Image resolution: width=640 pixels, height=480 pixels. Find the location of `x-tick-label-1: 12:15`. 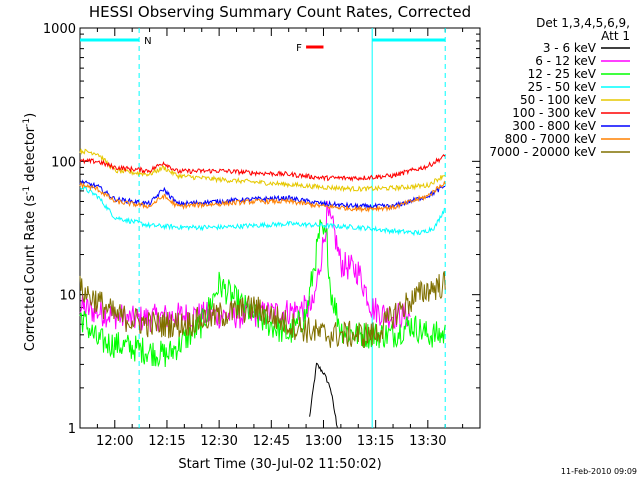

x-tick-label-1: 12:15 is located at coordinates (166, 441).